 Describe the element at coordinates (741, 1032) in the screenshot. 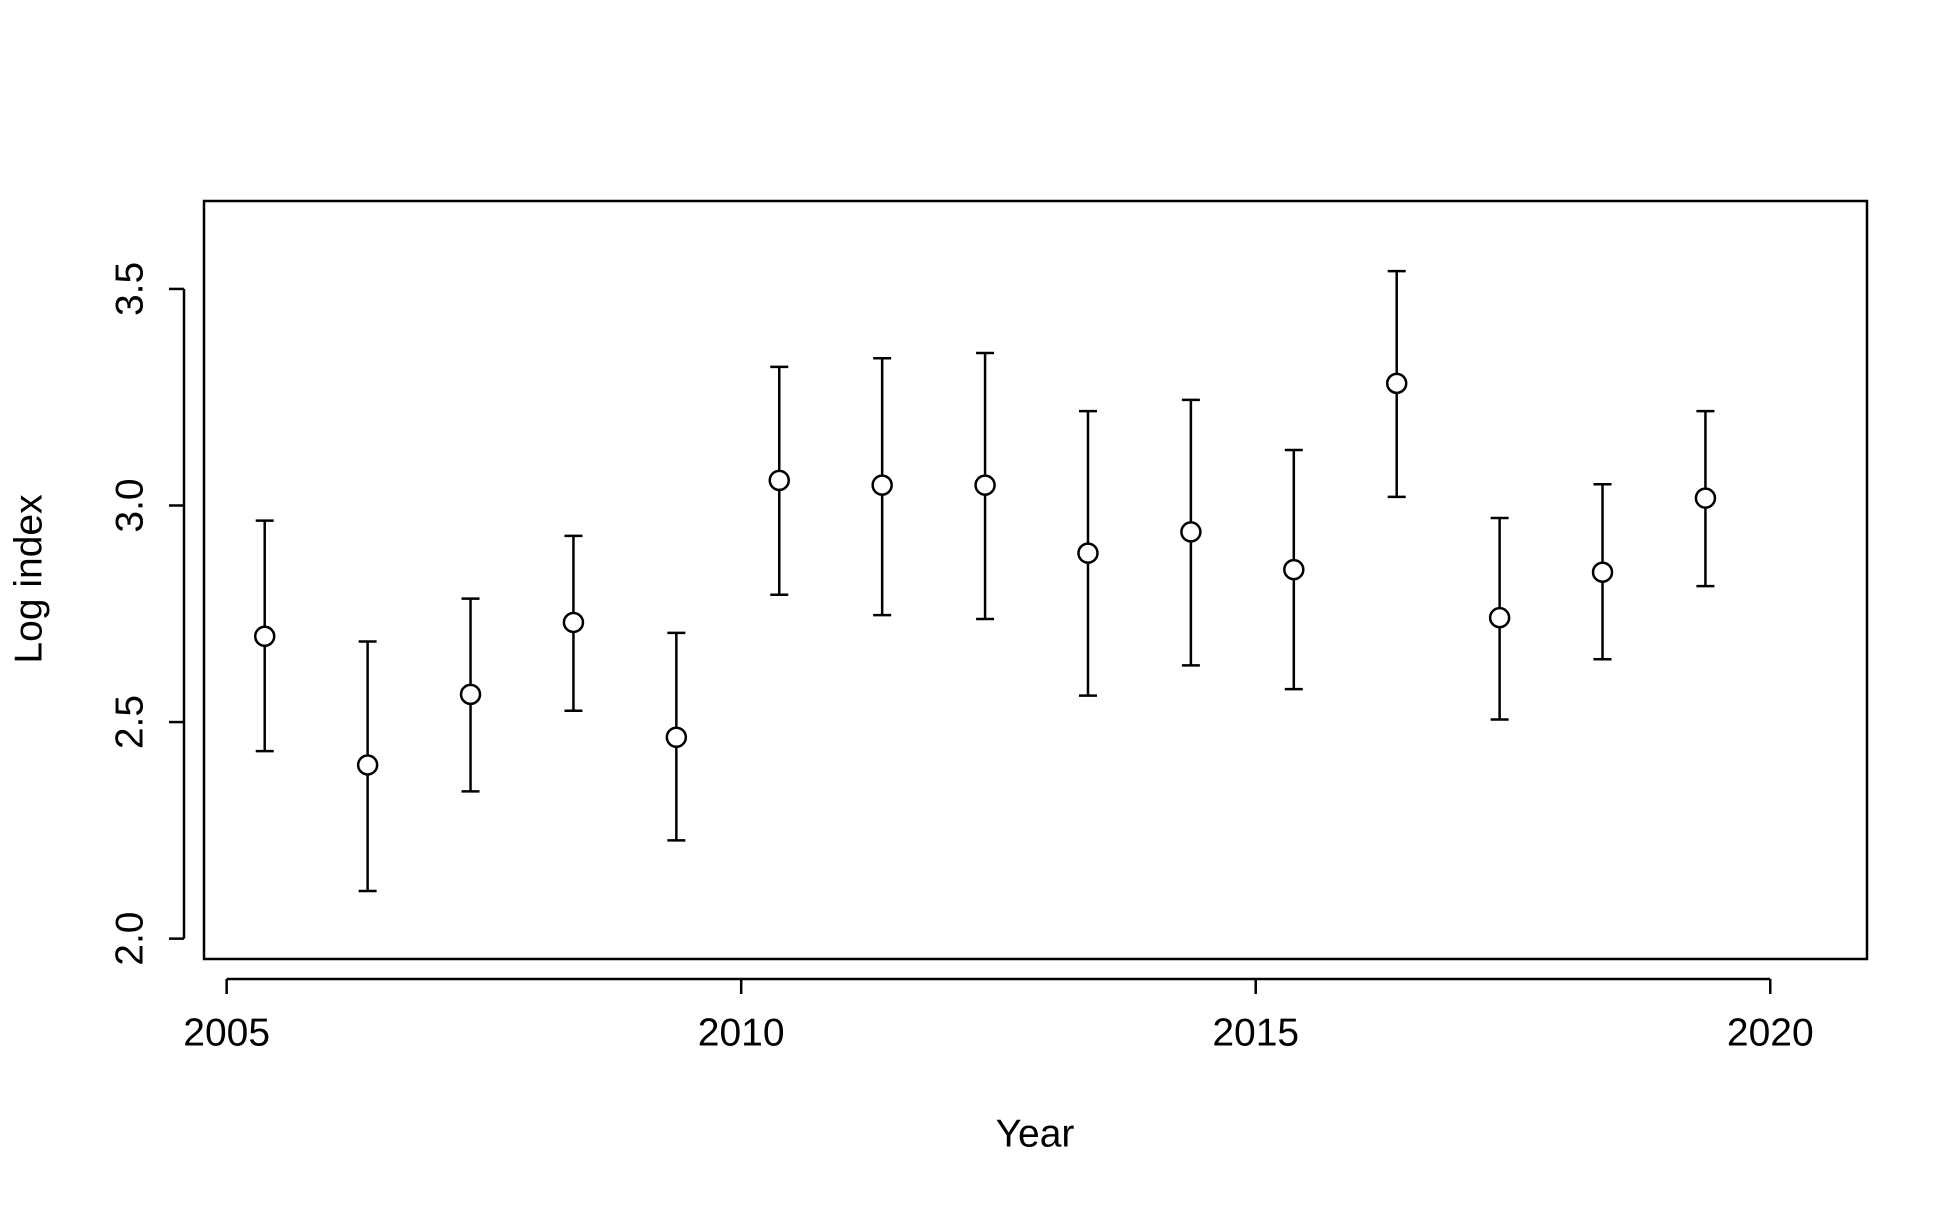

I see `x-tick-label: 2010` at that location.